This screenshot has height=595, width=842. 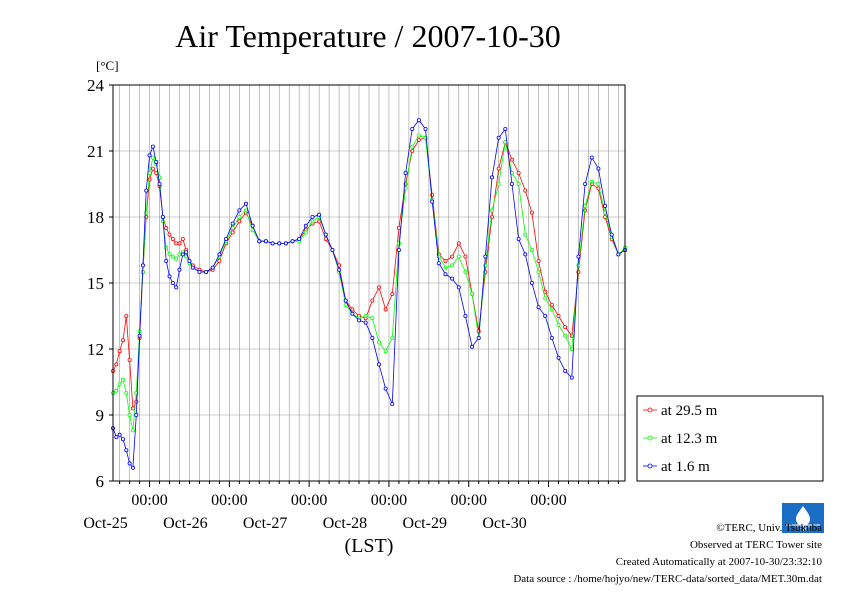 What do you see at coordinates (100, 415) in the screenshot?
I see `y-tick-label: 9` at bounding box center [100, 415].